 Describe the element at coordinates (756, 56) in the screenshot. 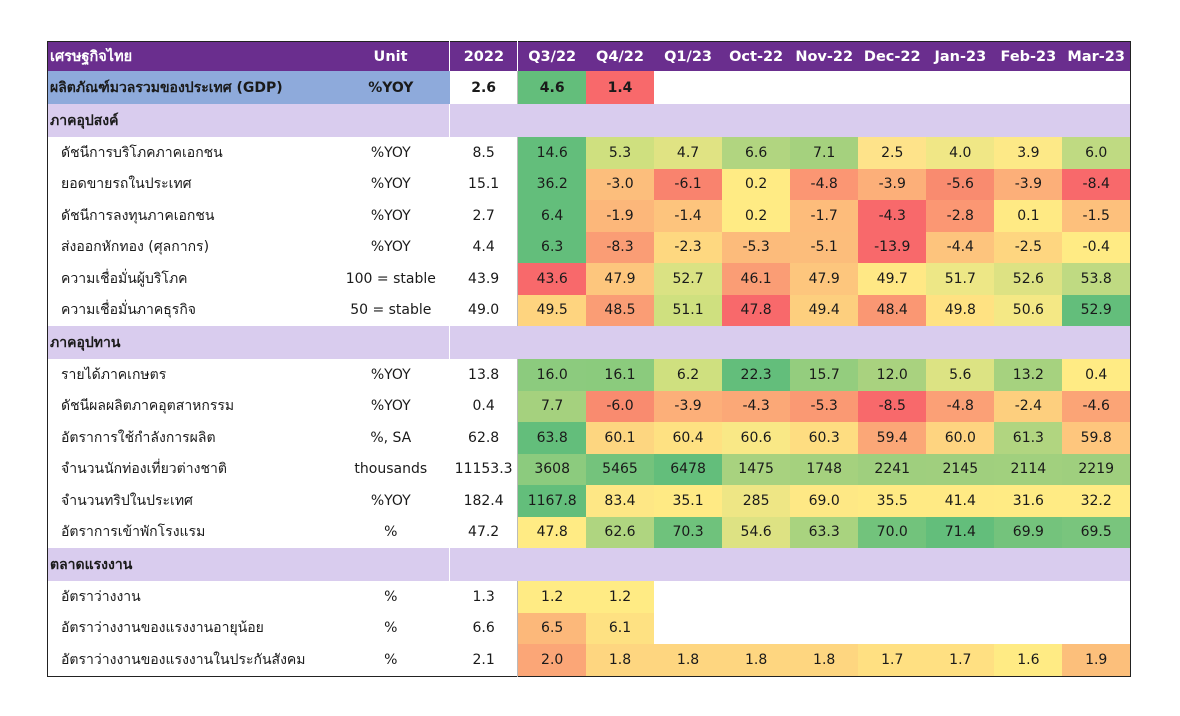

I see `header-period: Oct-22` at that location.